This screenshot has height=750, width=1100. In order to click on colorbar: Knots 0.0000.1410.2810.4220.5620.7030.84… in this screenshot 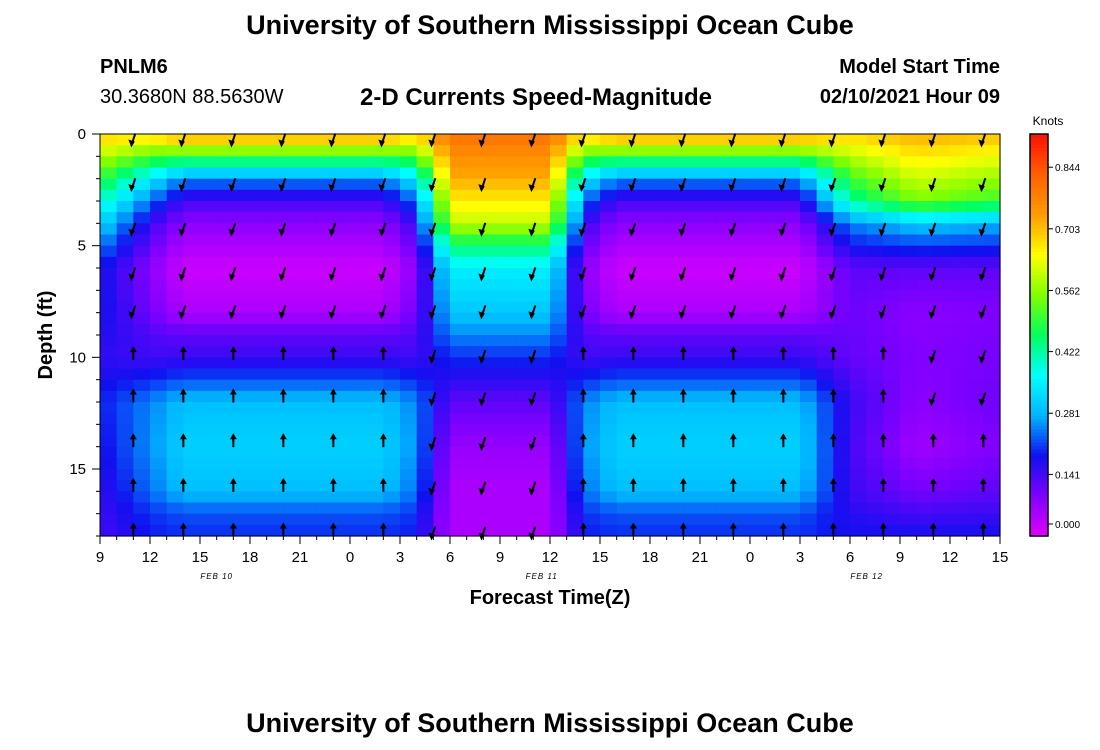, I will do `click(1054, 325)`.